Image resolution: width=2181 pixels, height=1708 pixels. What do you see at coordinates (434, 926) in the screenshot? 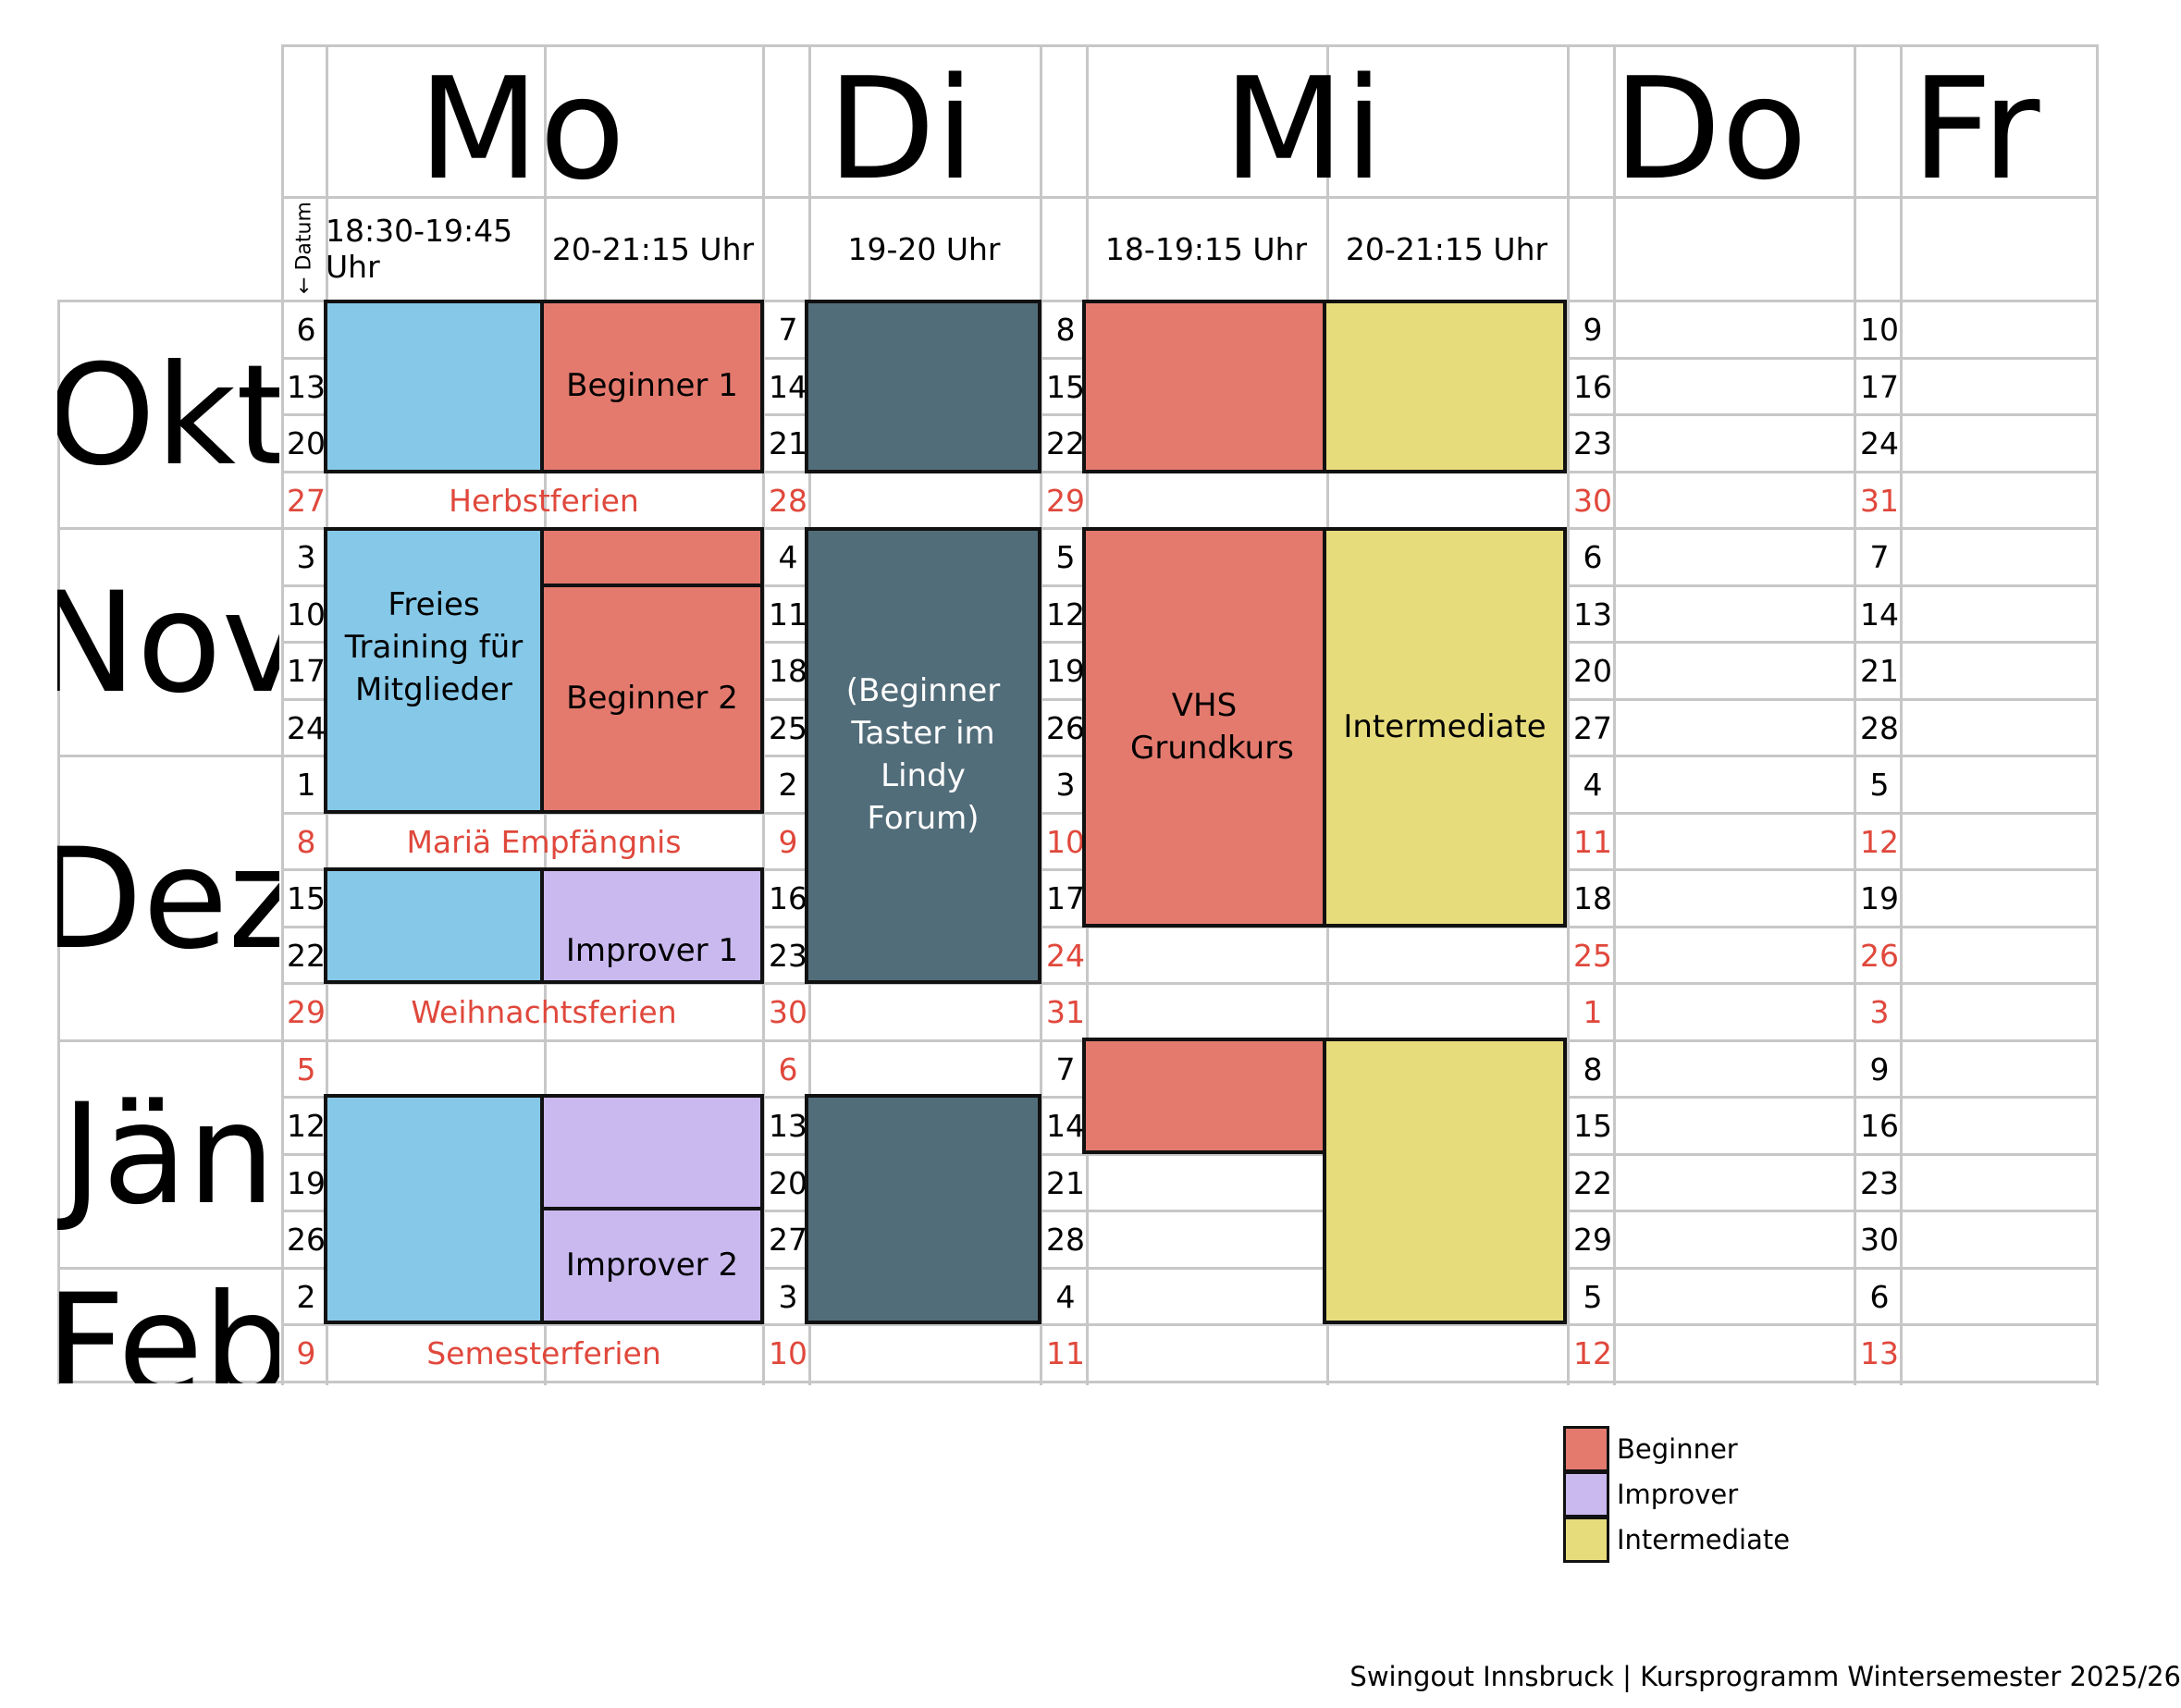
I see `free-training-block-dez` at bounding box center [434, 926].